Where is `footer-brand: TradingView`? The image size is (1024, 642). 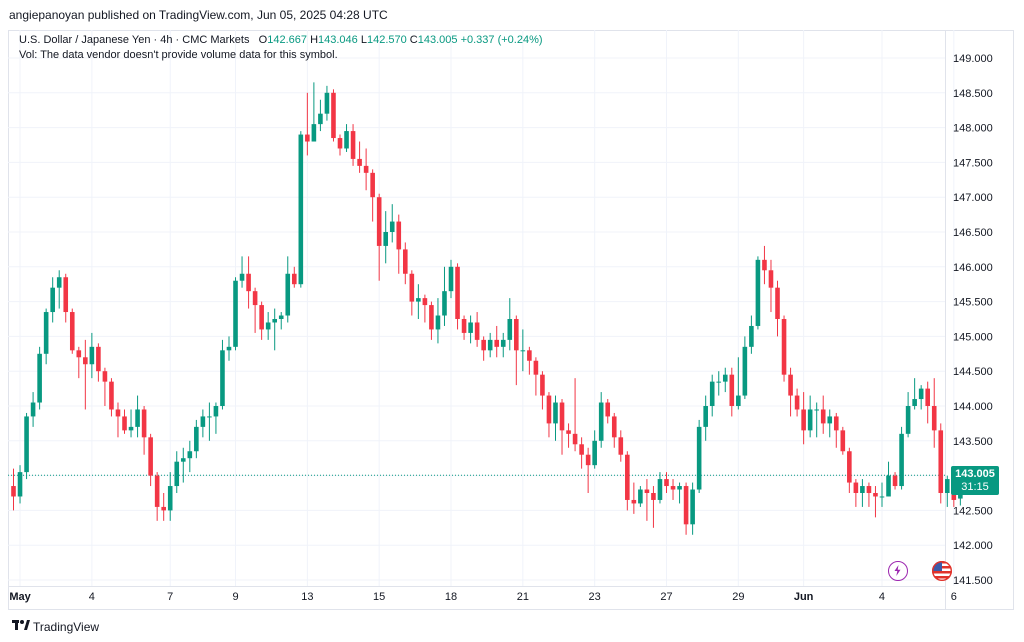
footer-brand: TradingView is located at coordinates (66, 627).